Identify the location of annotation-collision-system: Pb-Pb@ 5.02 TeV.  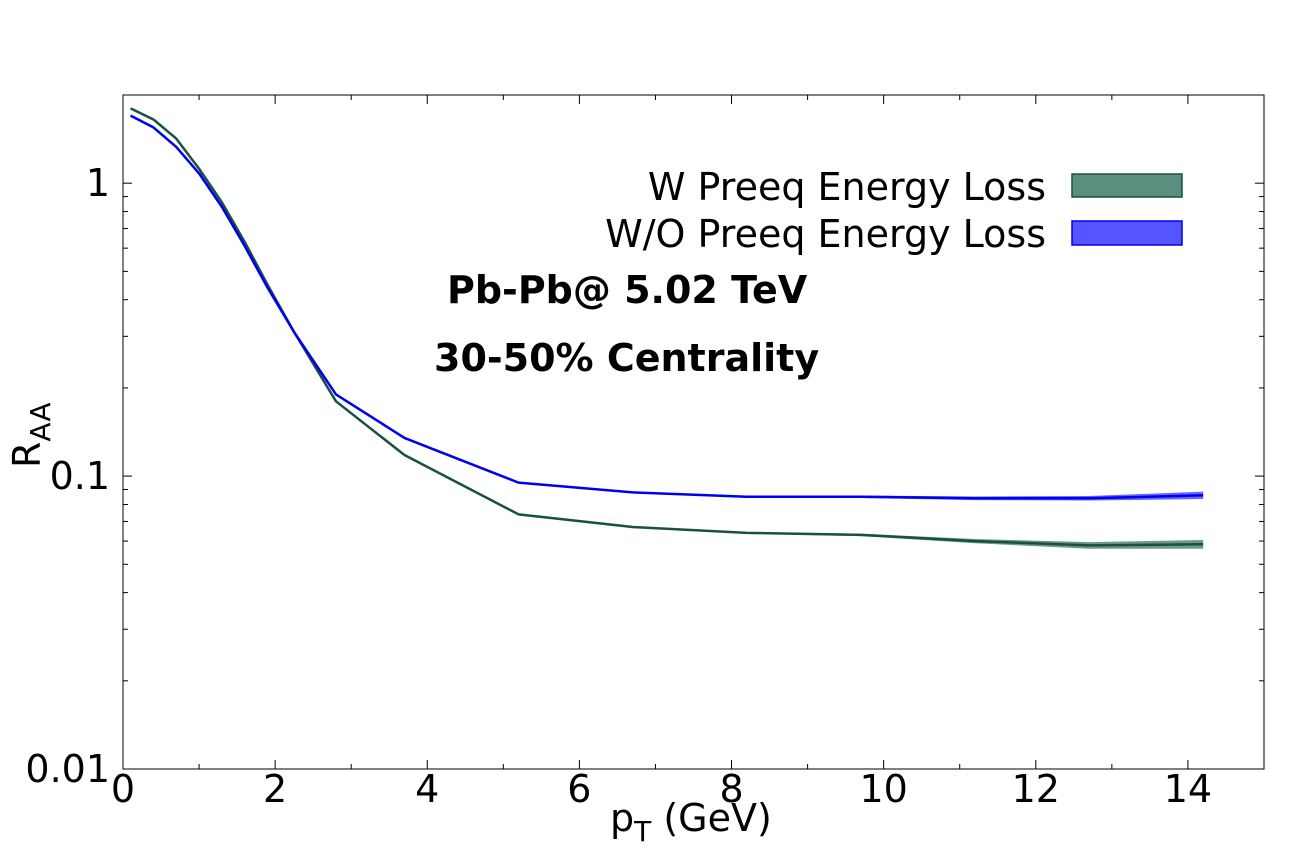
(627, 290).